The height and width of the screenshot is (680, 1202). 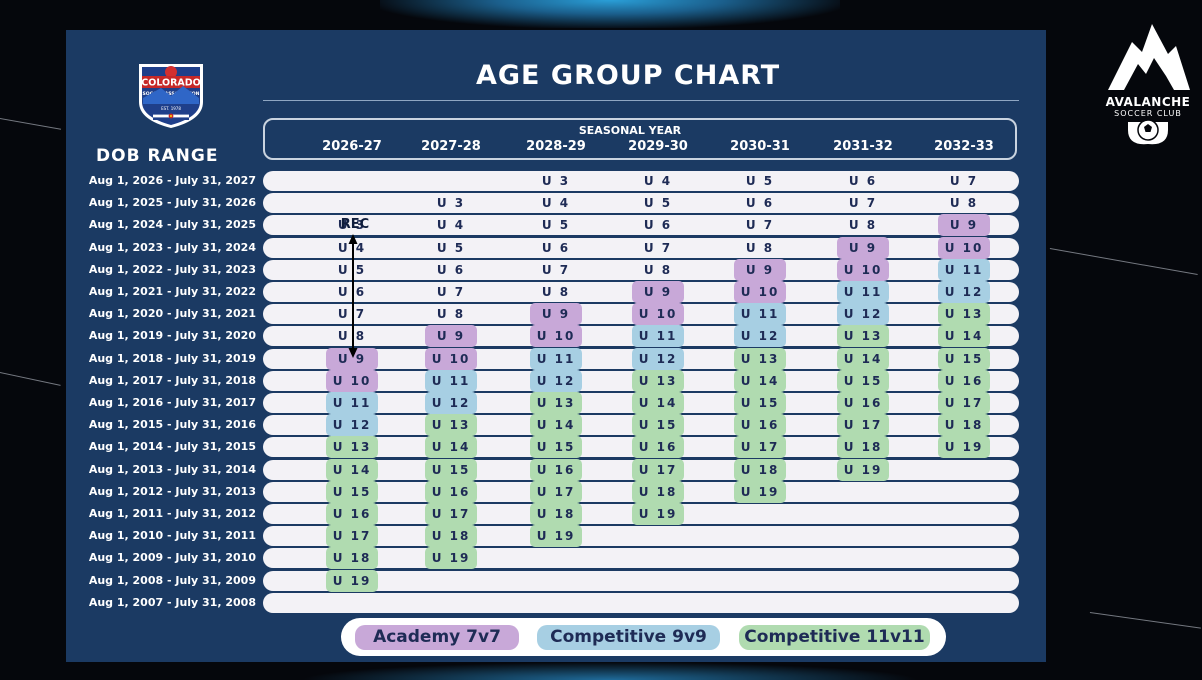 I want to click on season-2026-27: 2026-27, so click(x=352, y=146).